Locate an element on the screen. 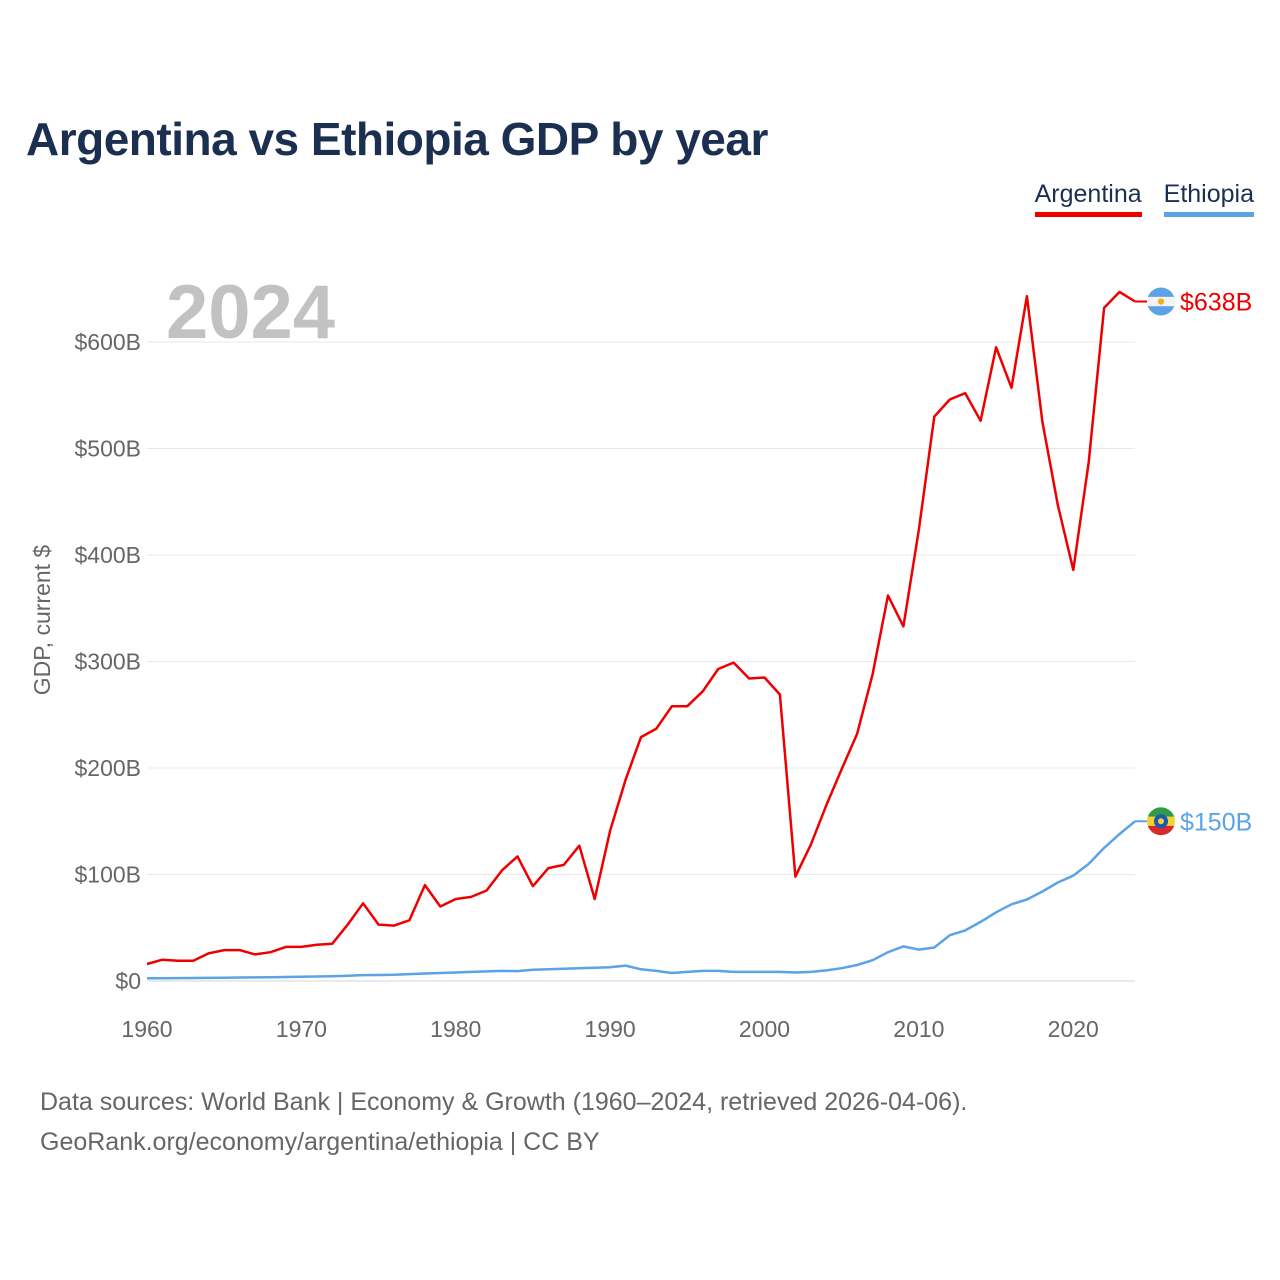 Image resolution: width=1280 pixels, height=1280 pixels. argentina-flag-icon is located at coordinates (1161, 301).